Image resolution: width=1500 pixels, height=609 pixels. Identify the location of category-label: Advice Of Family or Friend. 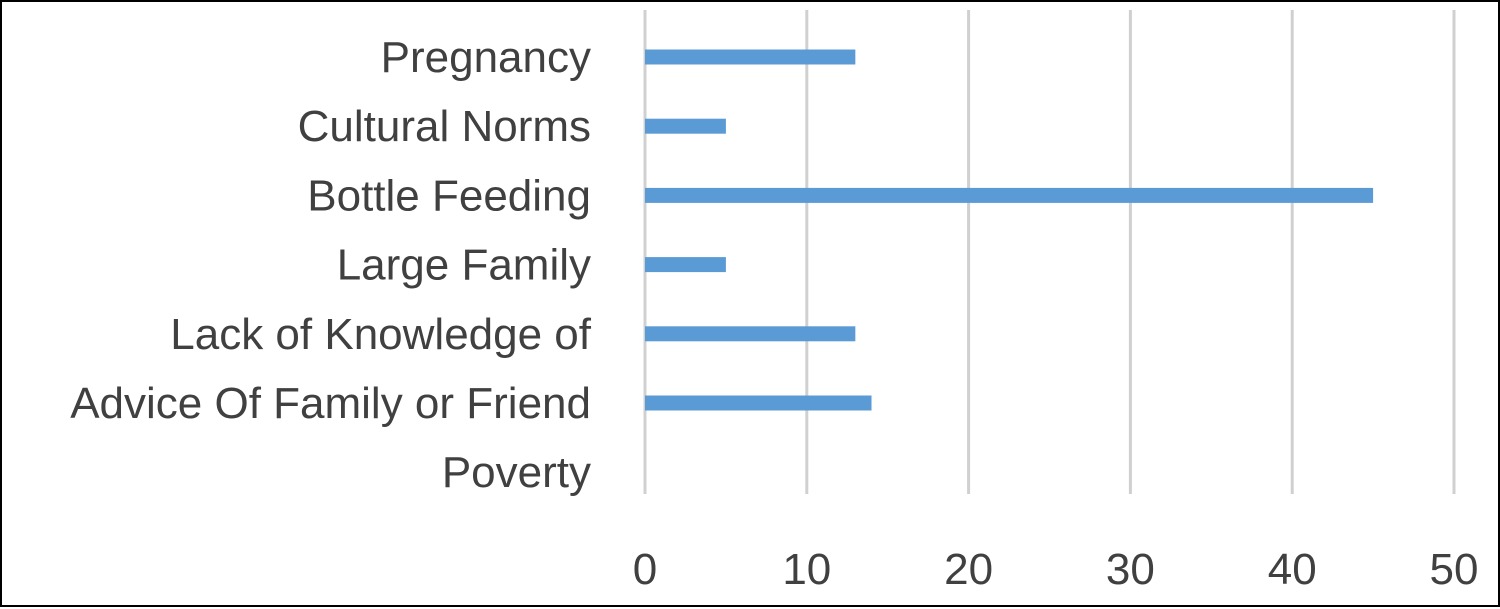
(330, 403).